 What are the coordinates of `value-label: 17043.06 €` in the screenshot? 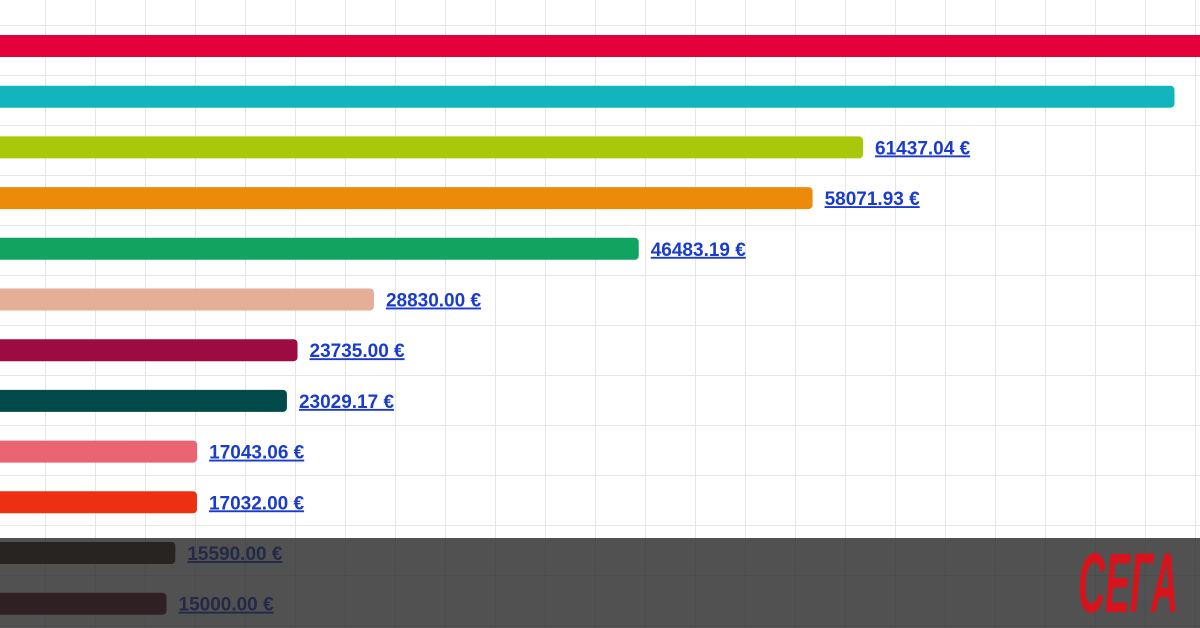 It's located at (257, 453).